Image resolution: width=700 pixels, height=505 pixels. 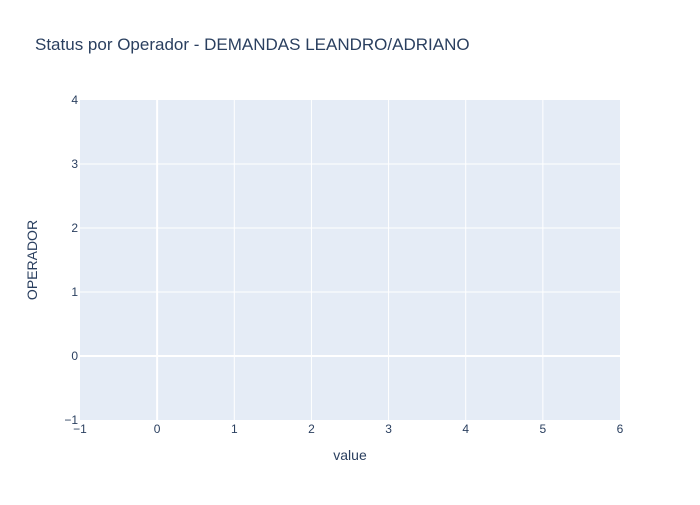 What do you see at coordinates (74, 228) in the screenshot?
I see `y-tick-label: 2` at bounding box center [74, 228].